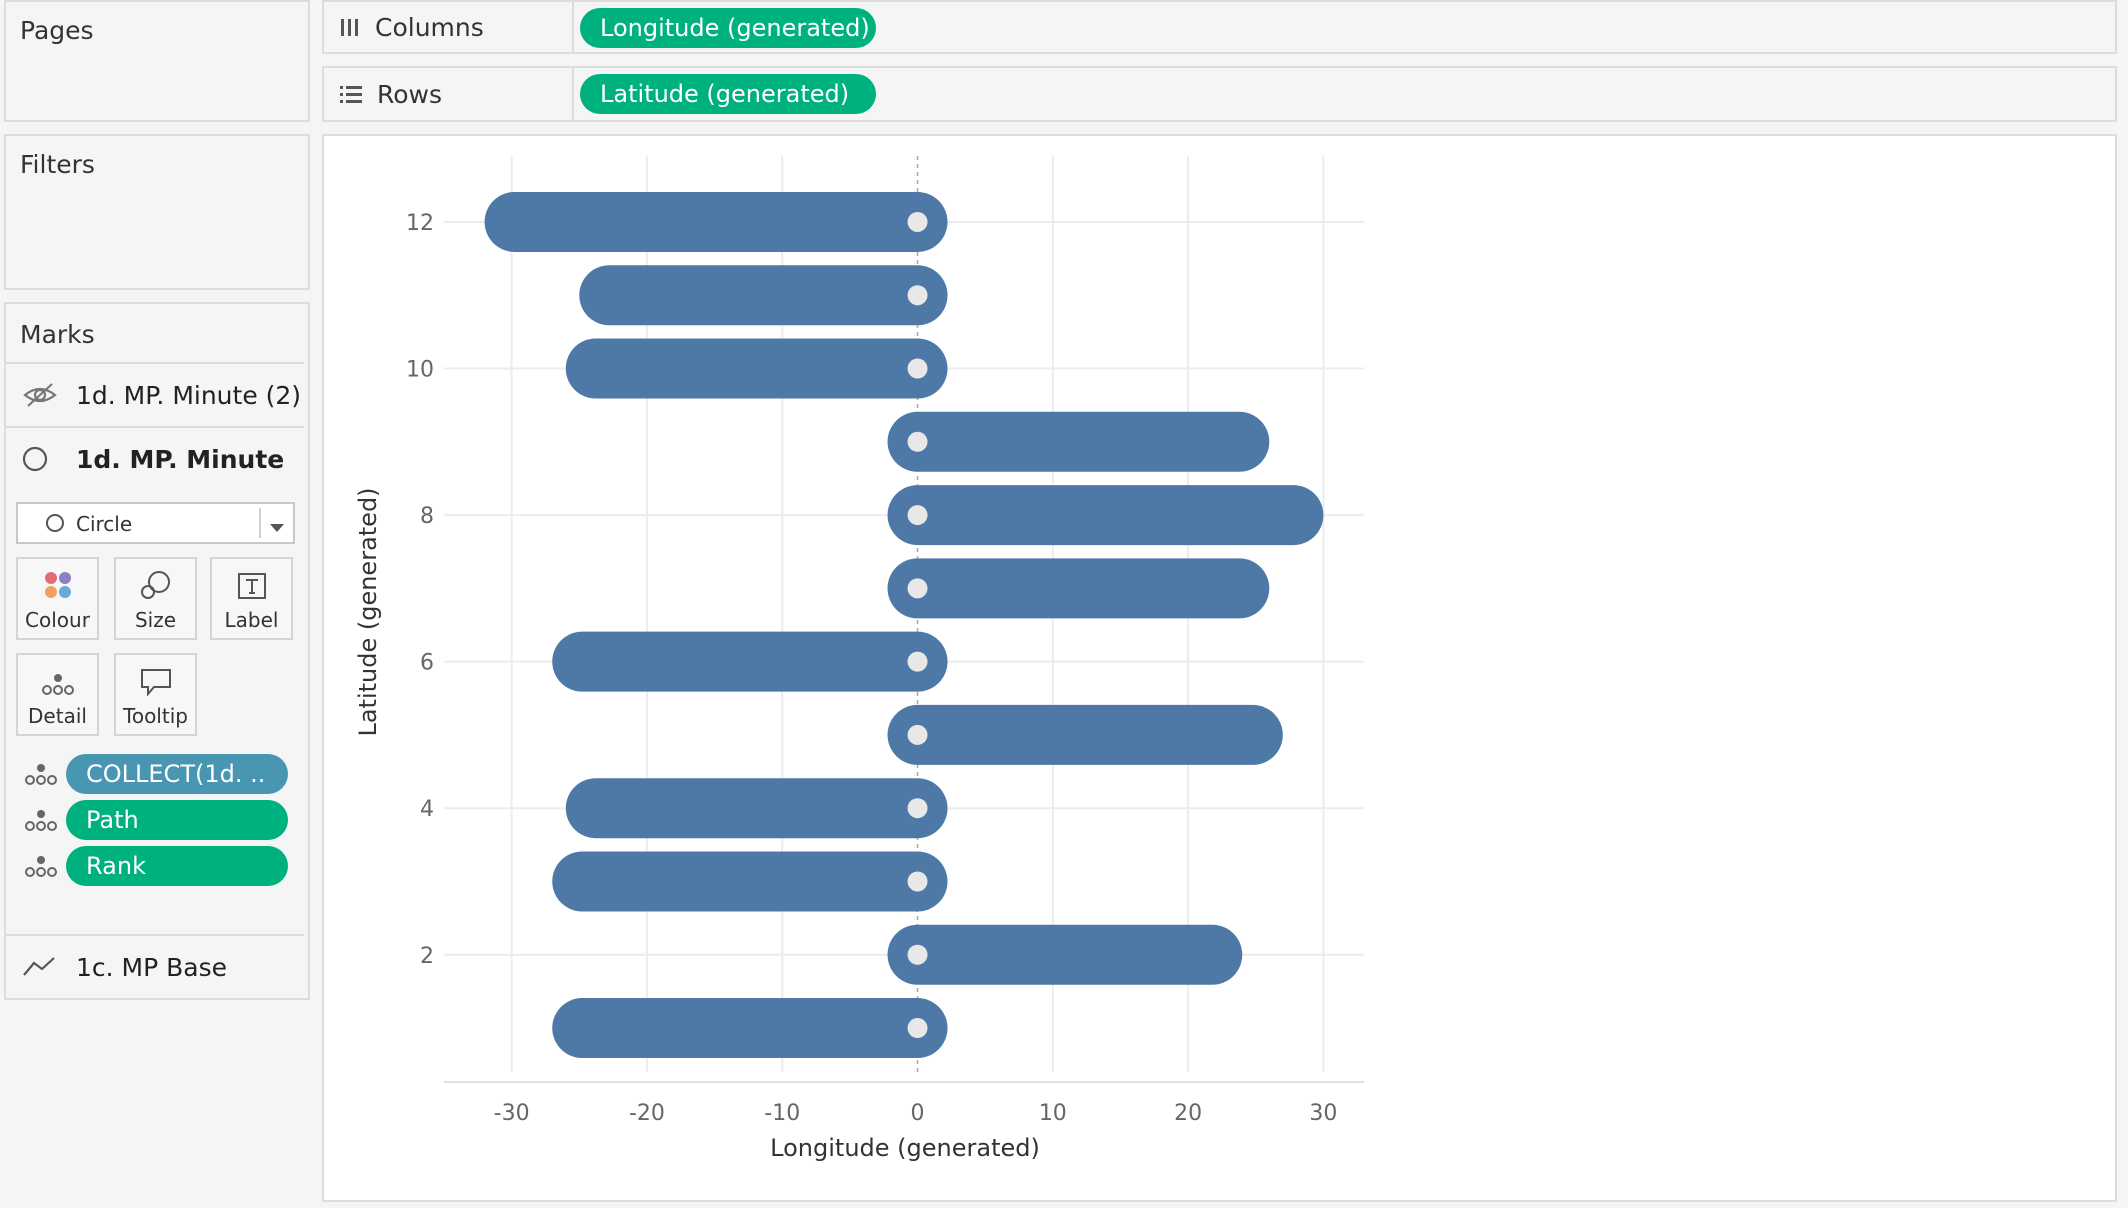  I want to click on x-tick-label: 10, so click(1053, 1113).